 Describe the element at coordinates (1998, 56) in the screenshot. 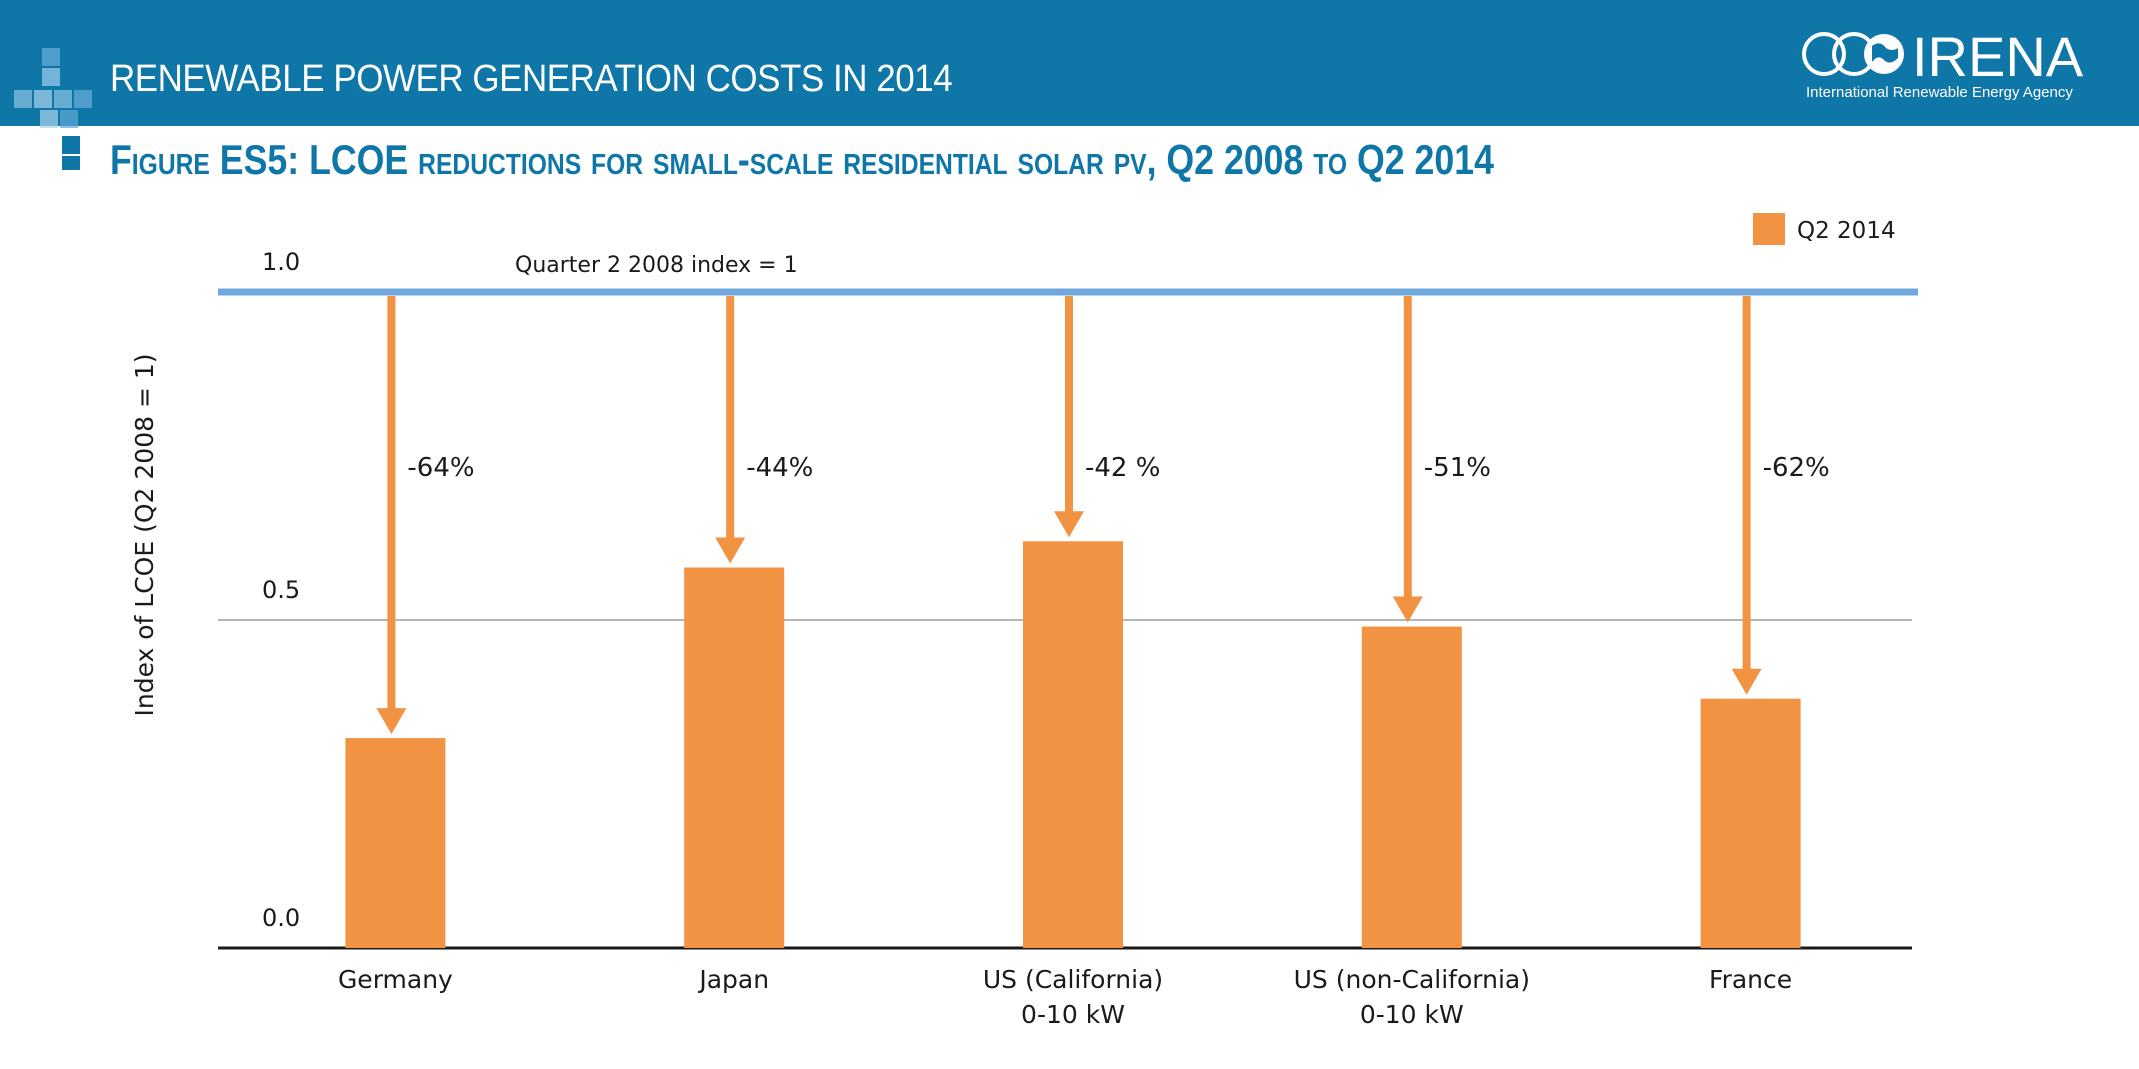

I see `logo-wordmark: IRENA` at that location.